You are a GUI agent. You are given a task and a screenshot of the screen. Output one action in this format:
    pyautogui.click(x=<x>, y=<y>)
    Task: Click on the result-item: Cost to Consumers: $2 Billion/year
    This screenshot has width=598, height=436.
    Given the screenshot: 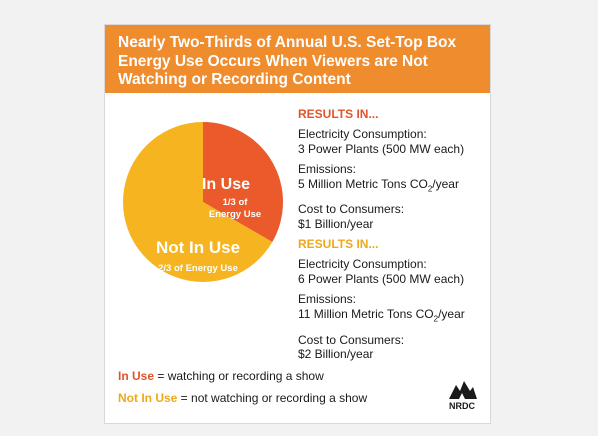 What is the action you would take?
    pyautogui.click(x=393, y=347)
    